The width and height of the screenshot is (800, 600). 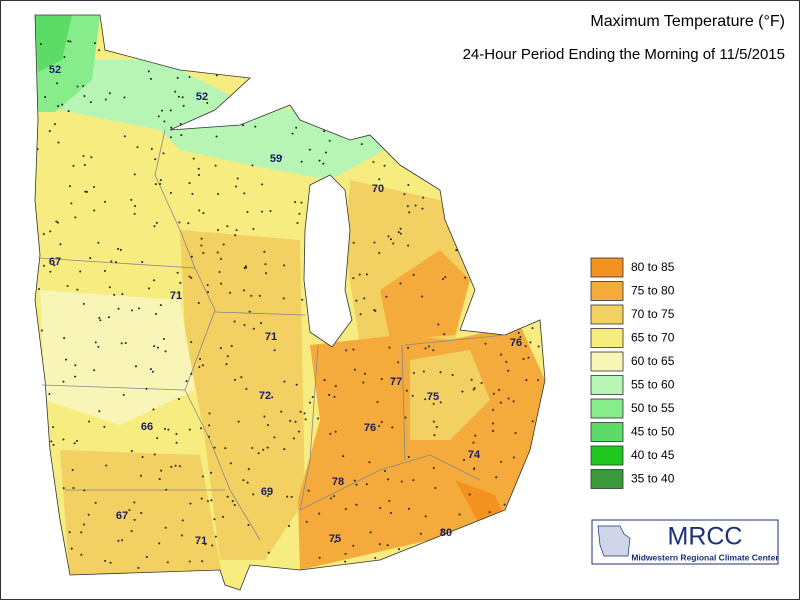 I want to click on legend-label: 40 to 45, so click(x=653, y=455).